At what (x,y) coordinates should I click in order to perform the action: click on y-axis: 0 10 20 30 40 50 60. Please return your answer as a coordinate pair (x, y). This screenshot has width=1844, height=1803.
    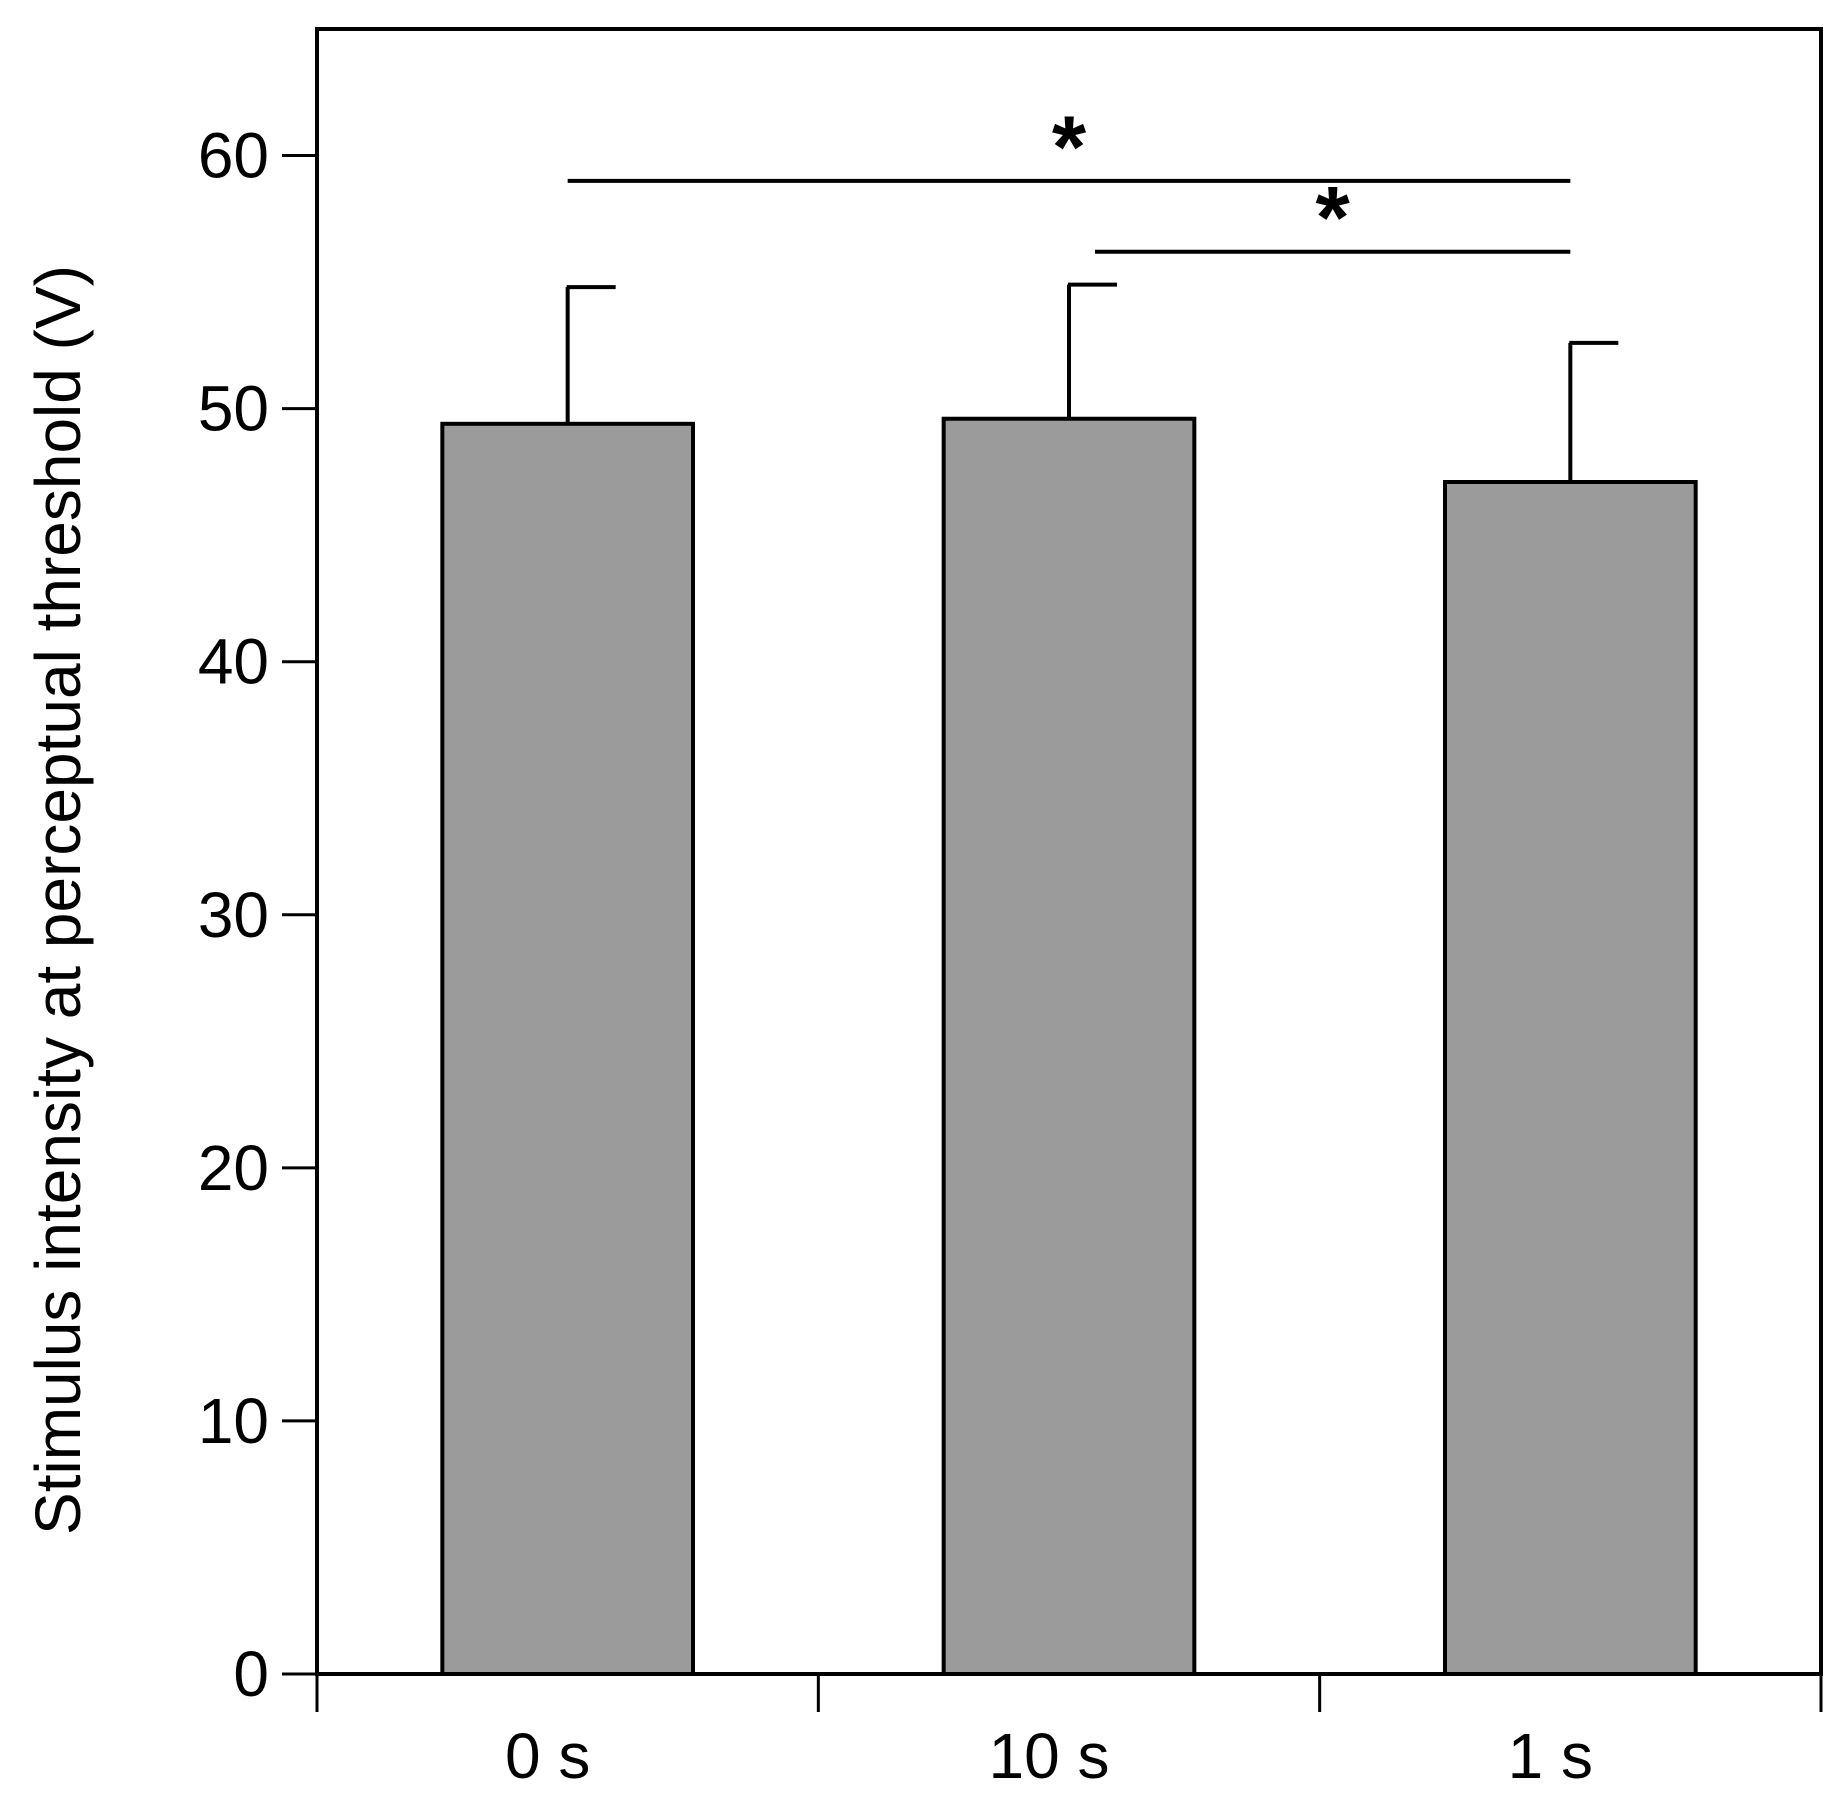
    Looking at the image, I should click on (257, 915).